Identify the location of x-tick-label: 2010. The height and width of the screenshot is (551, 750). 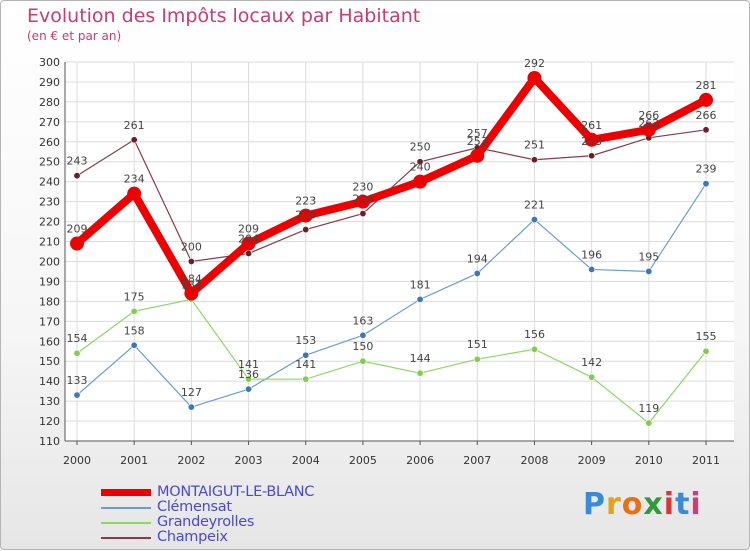
(649, 460).